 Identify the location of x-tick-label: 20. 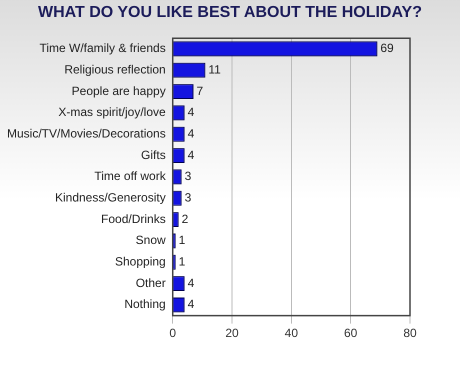
(232, 333).